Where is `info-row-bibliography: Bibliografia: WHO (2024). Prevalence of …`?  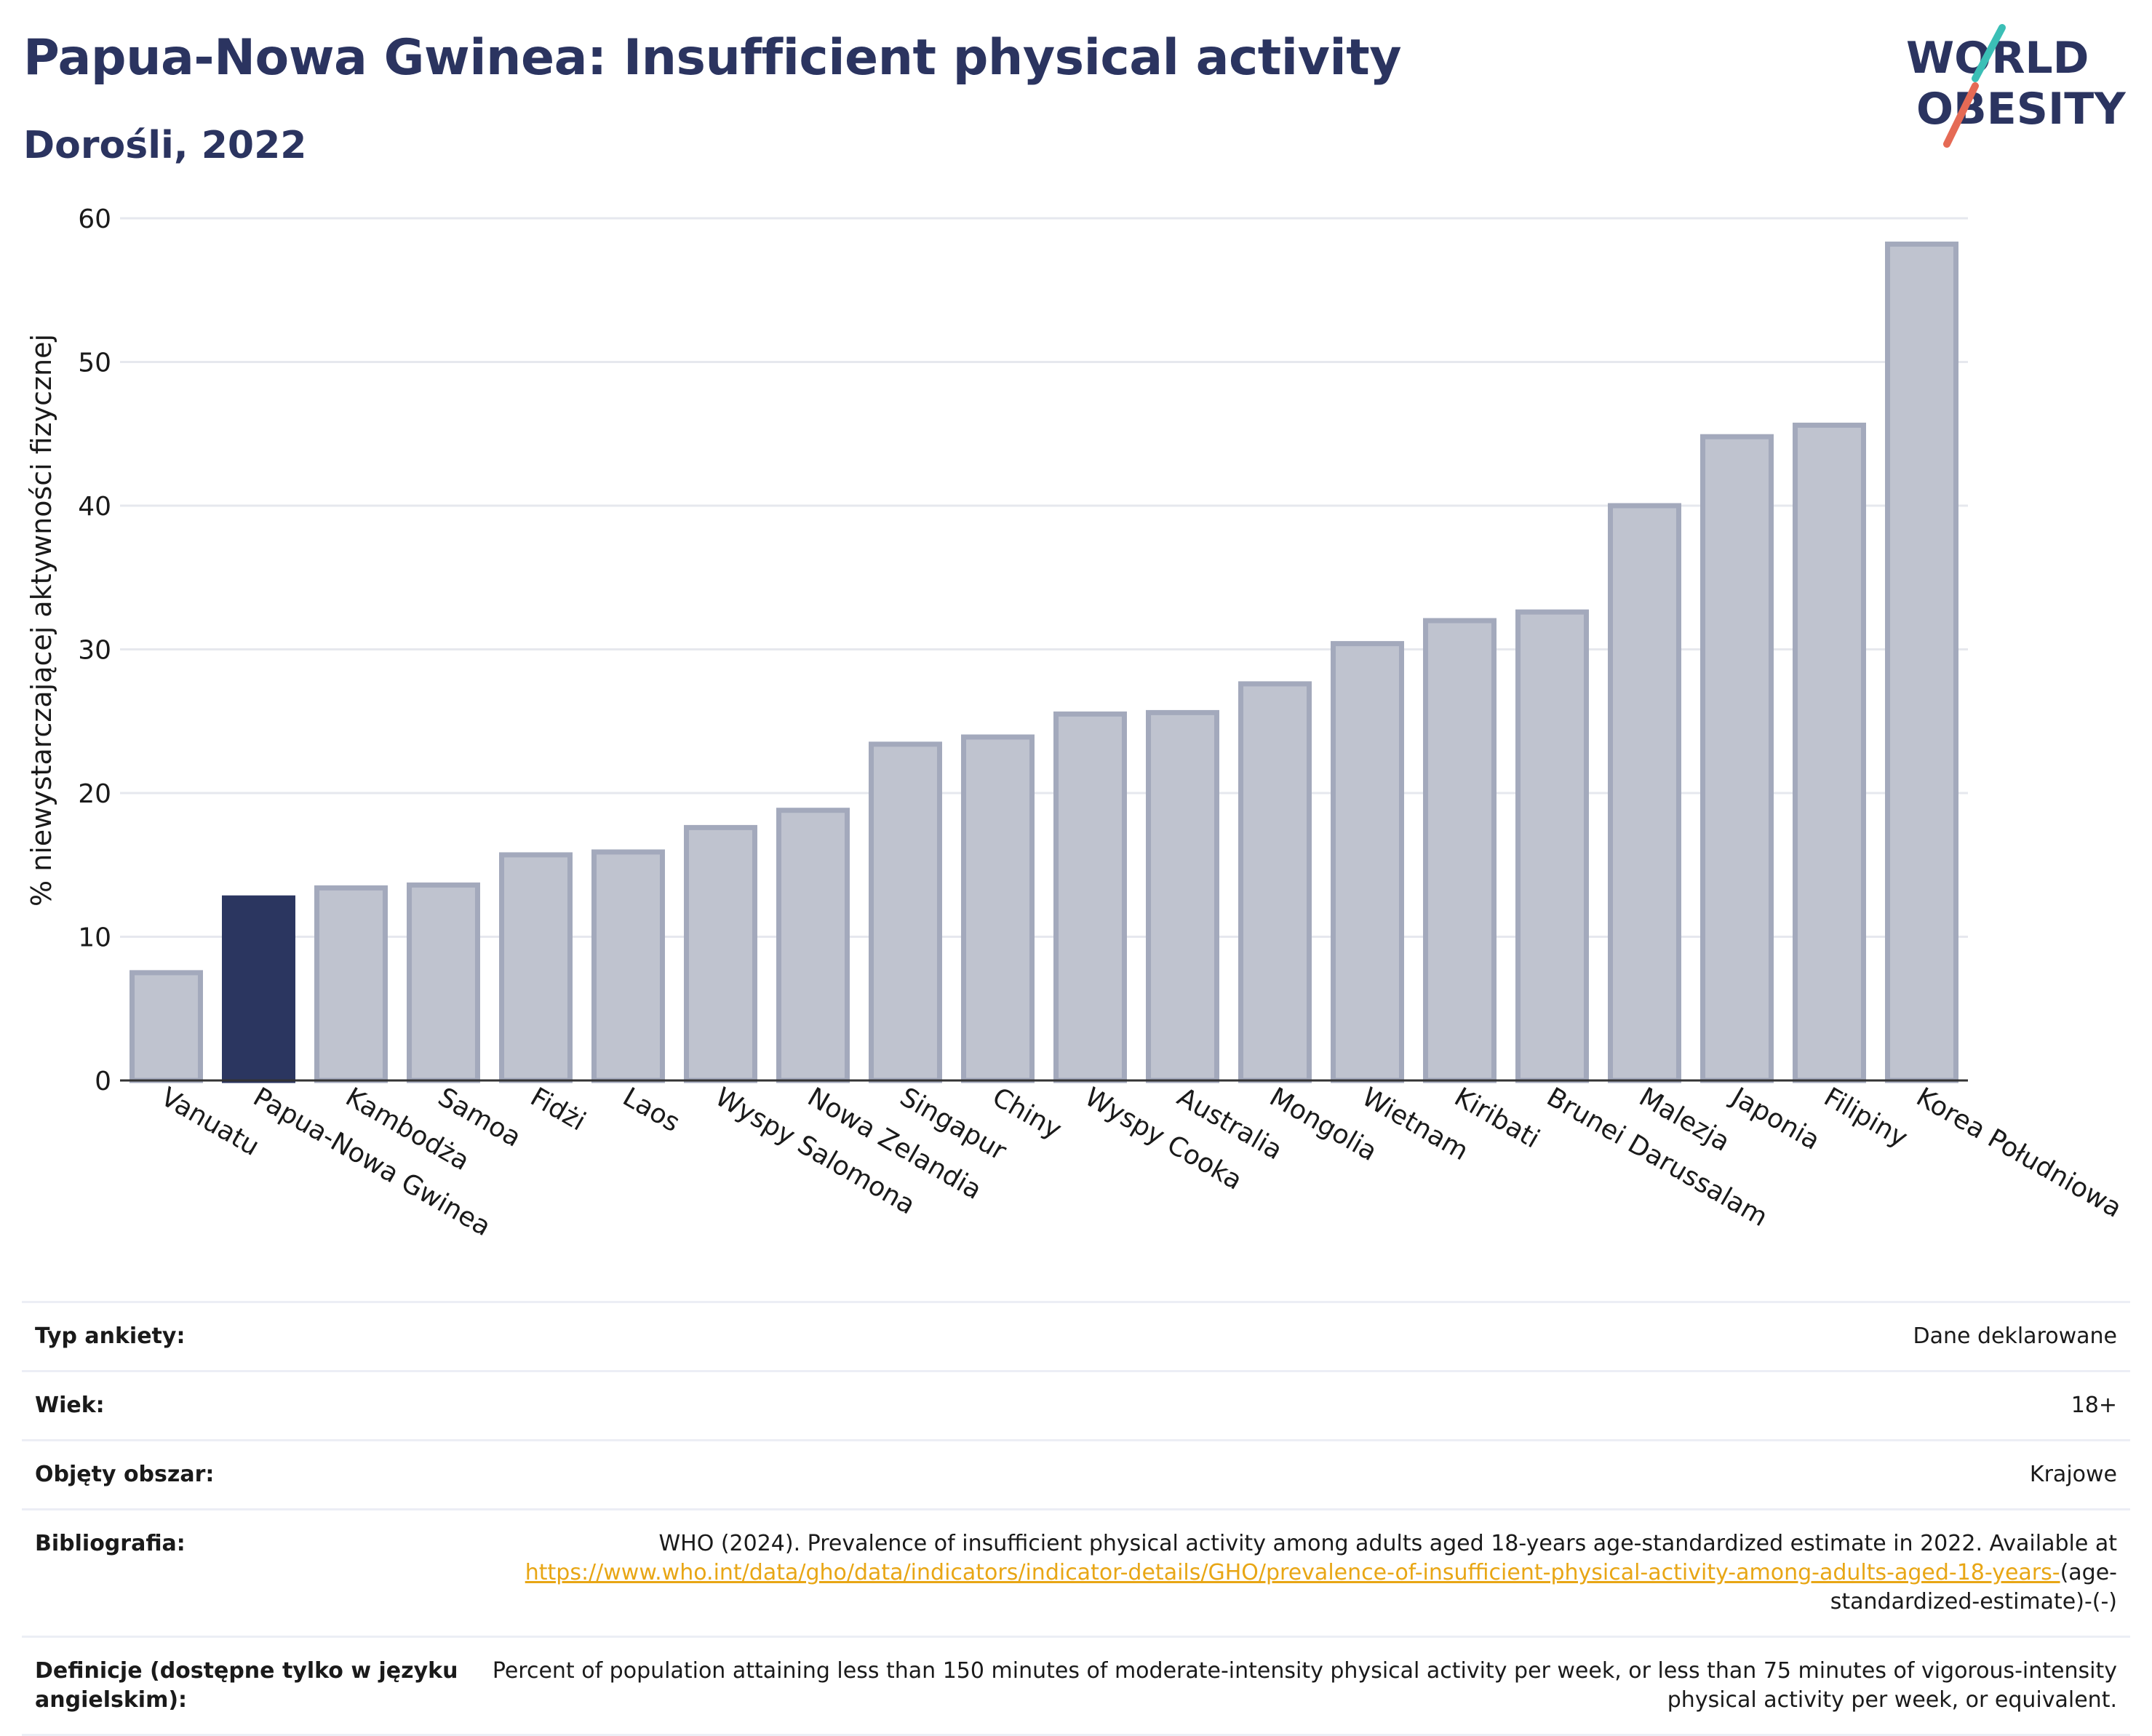 info-row-bibliography: Bibliografia: WHO (2024). Prevalence of … is located at coordinates (1076, 1573).